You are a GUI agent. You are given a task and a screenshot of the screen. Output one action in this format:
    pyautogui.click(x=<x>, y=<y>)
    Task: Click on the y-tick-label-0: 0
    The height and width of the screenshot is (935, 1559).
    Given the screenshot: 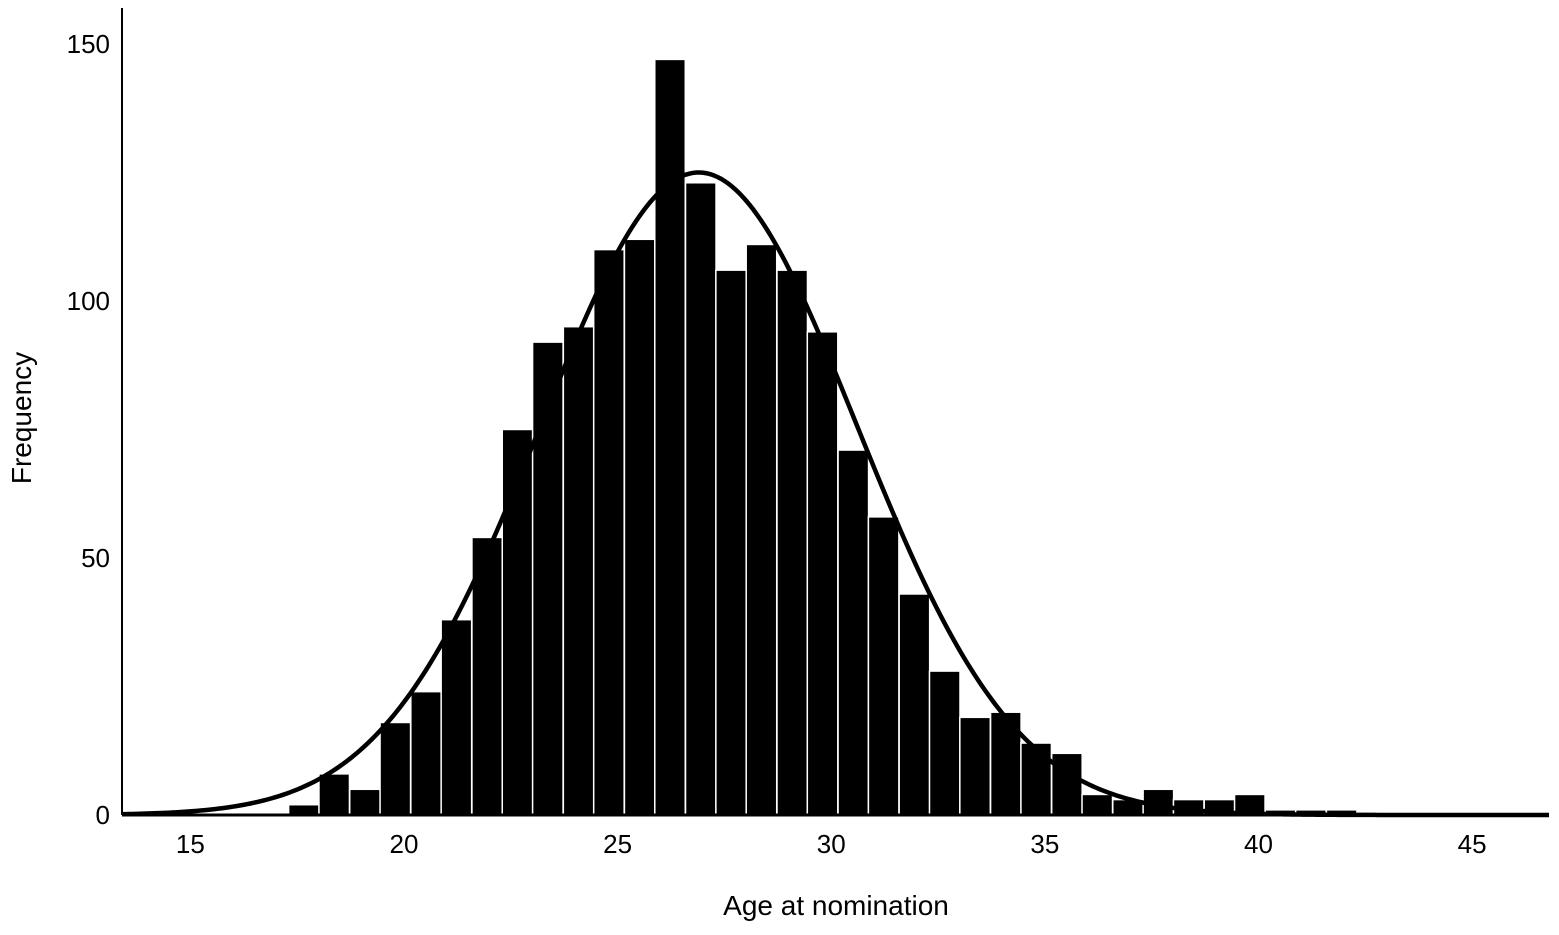 What is the action you would take?
    pyautogui.click(x=103, y=815)
    